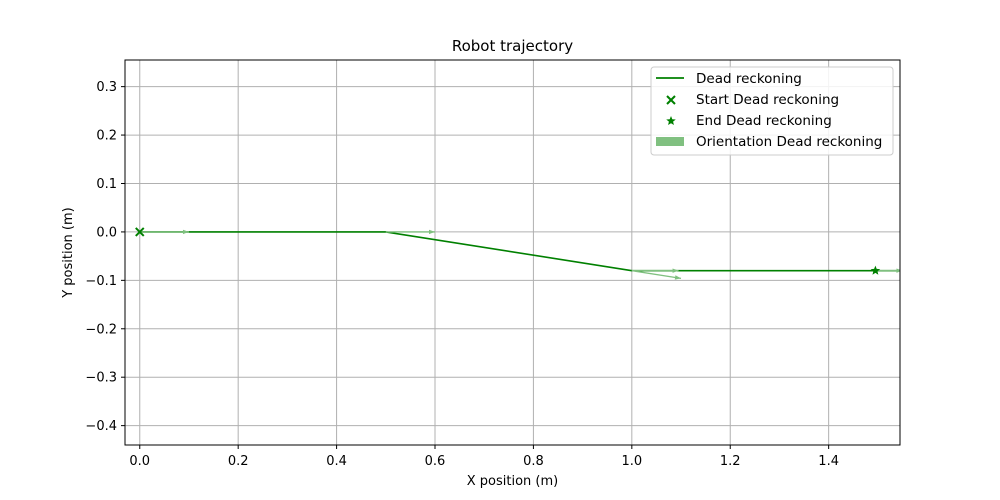 The height and width of the screenshot is (500, 1000). I want to click on x-tick-label: 1.0, so click(631, 461).